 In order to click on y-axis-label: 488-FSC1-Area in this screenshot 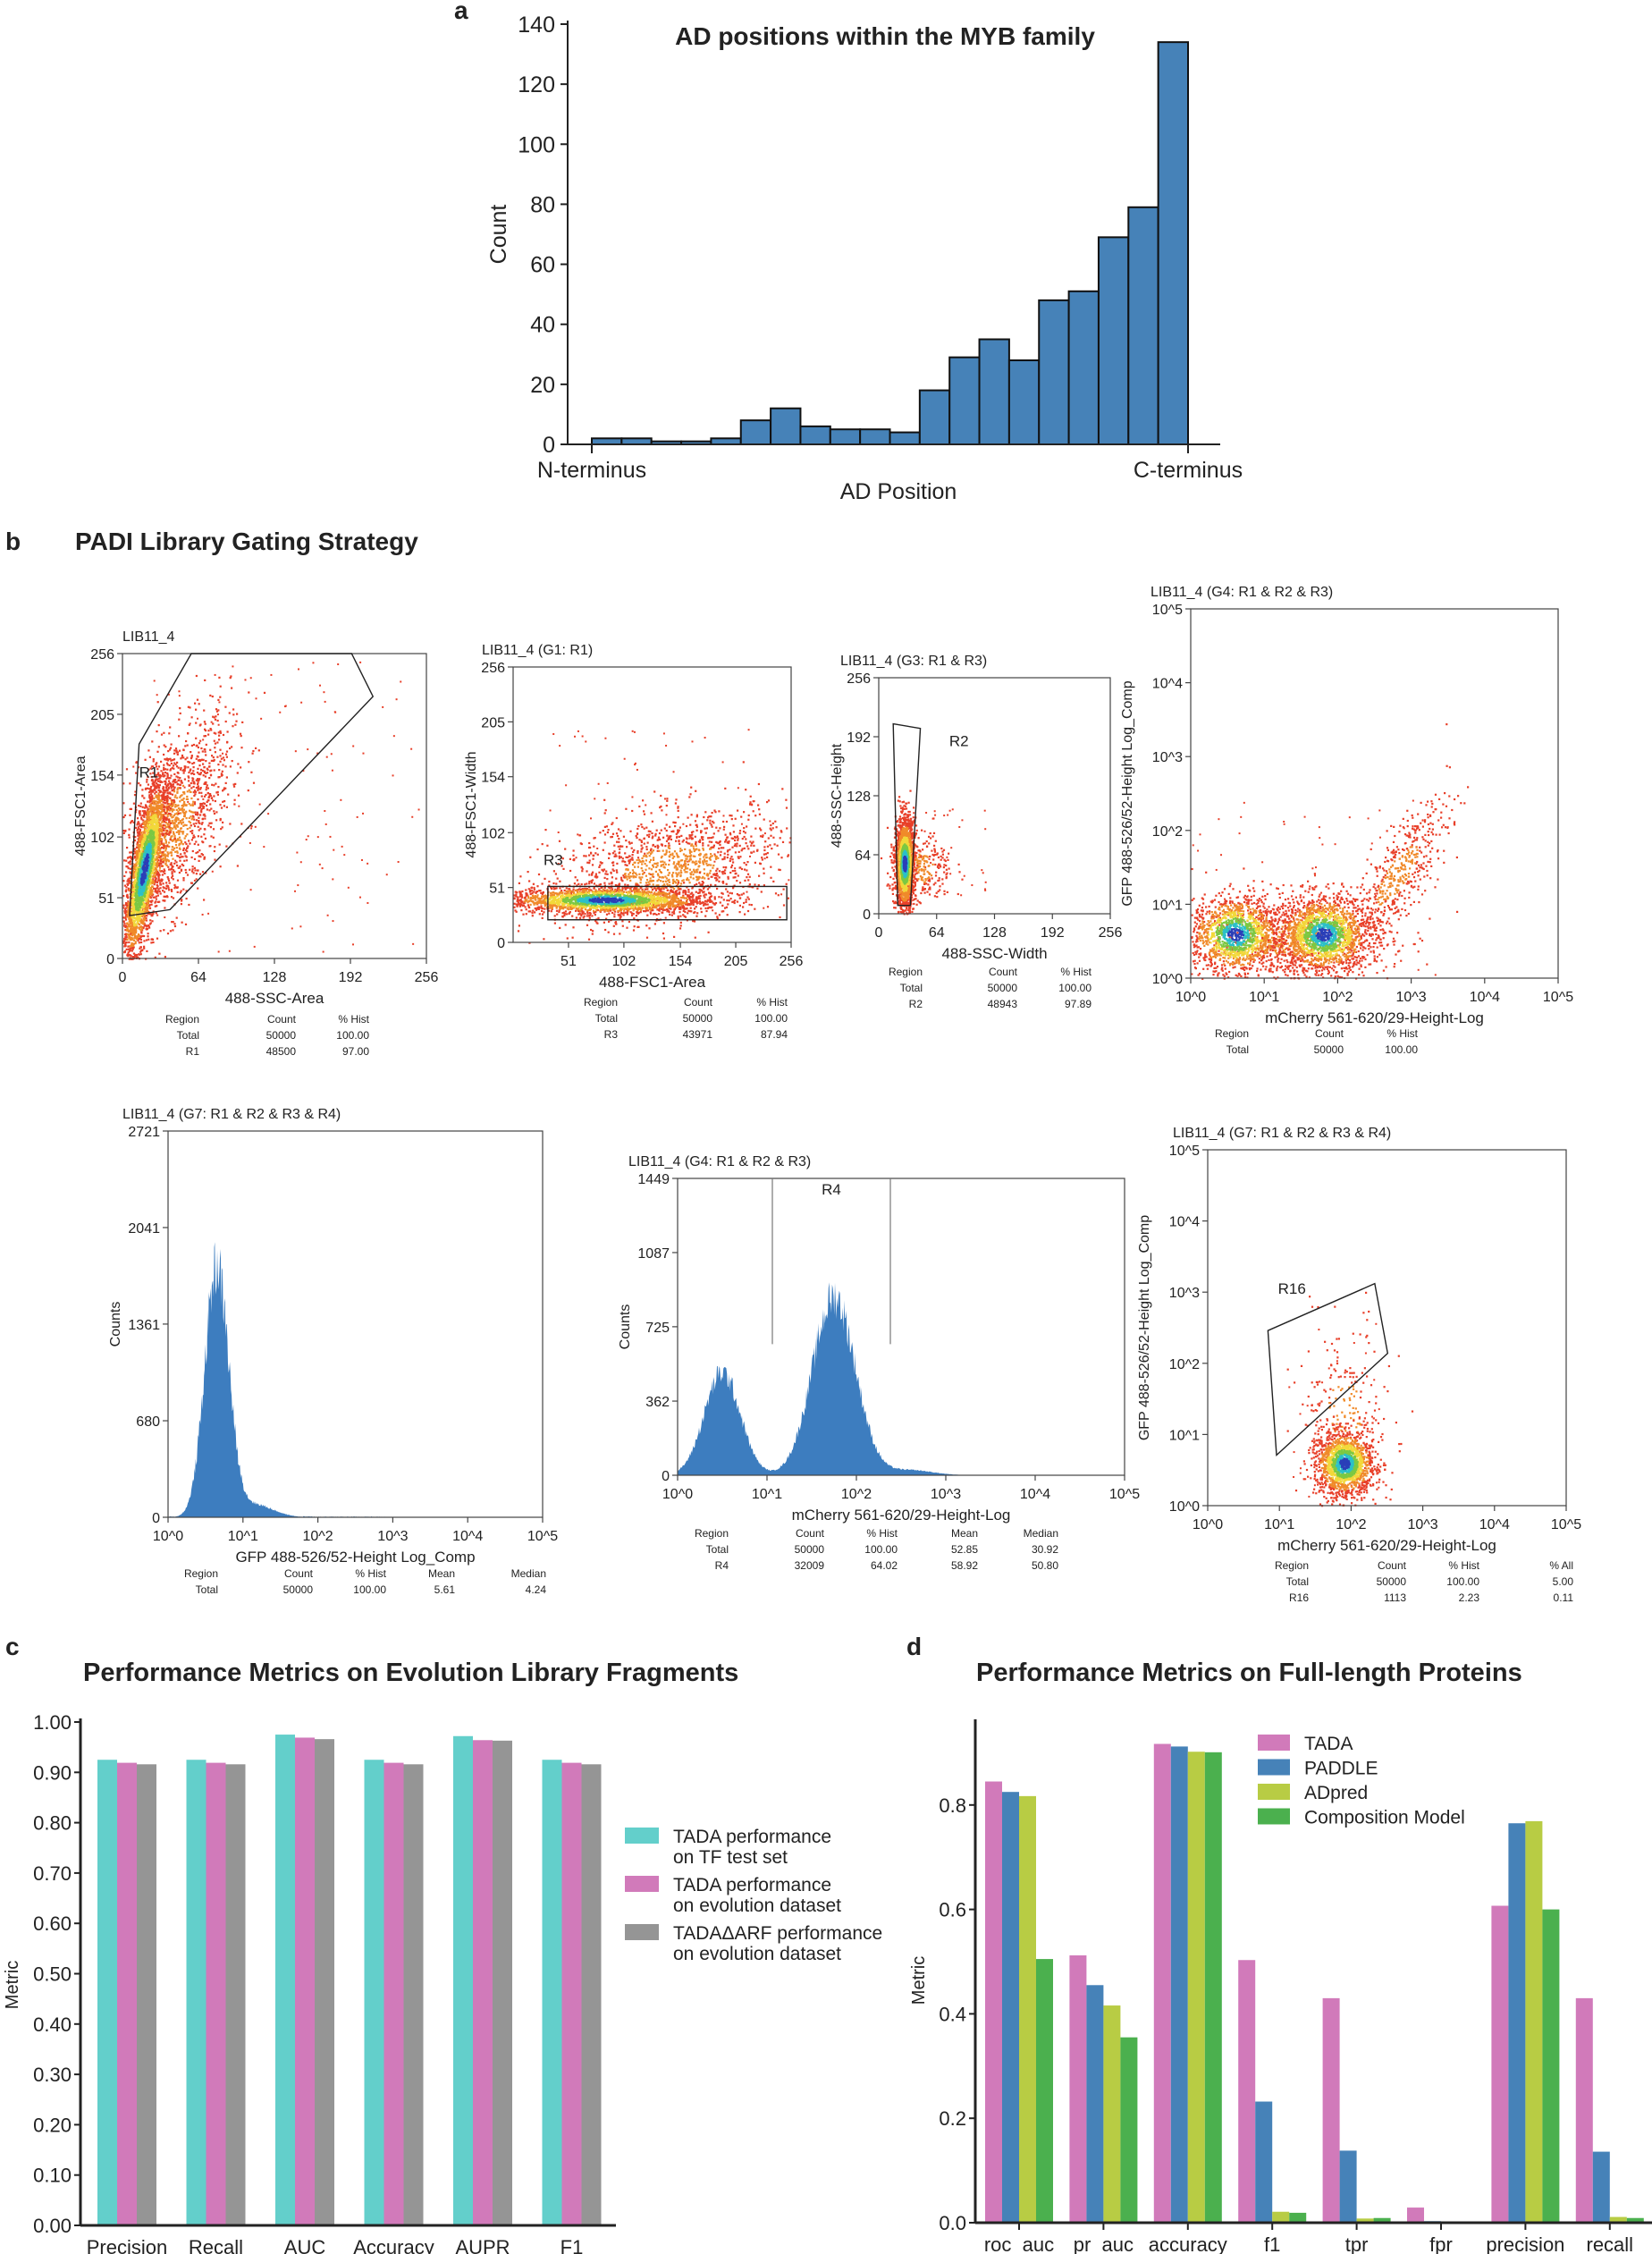, I will do `click(80, 806)`.